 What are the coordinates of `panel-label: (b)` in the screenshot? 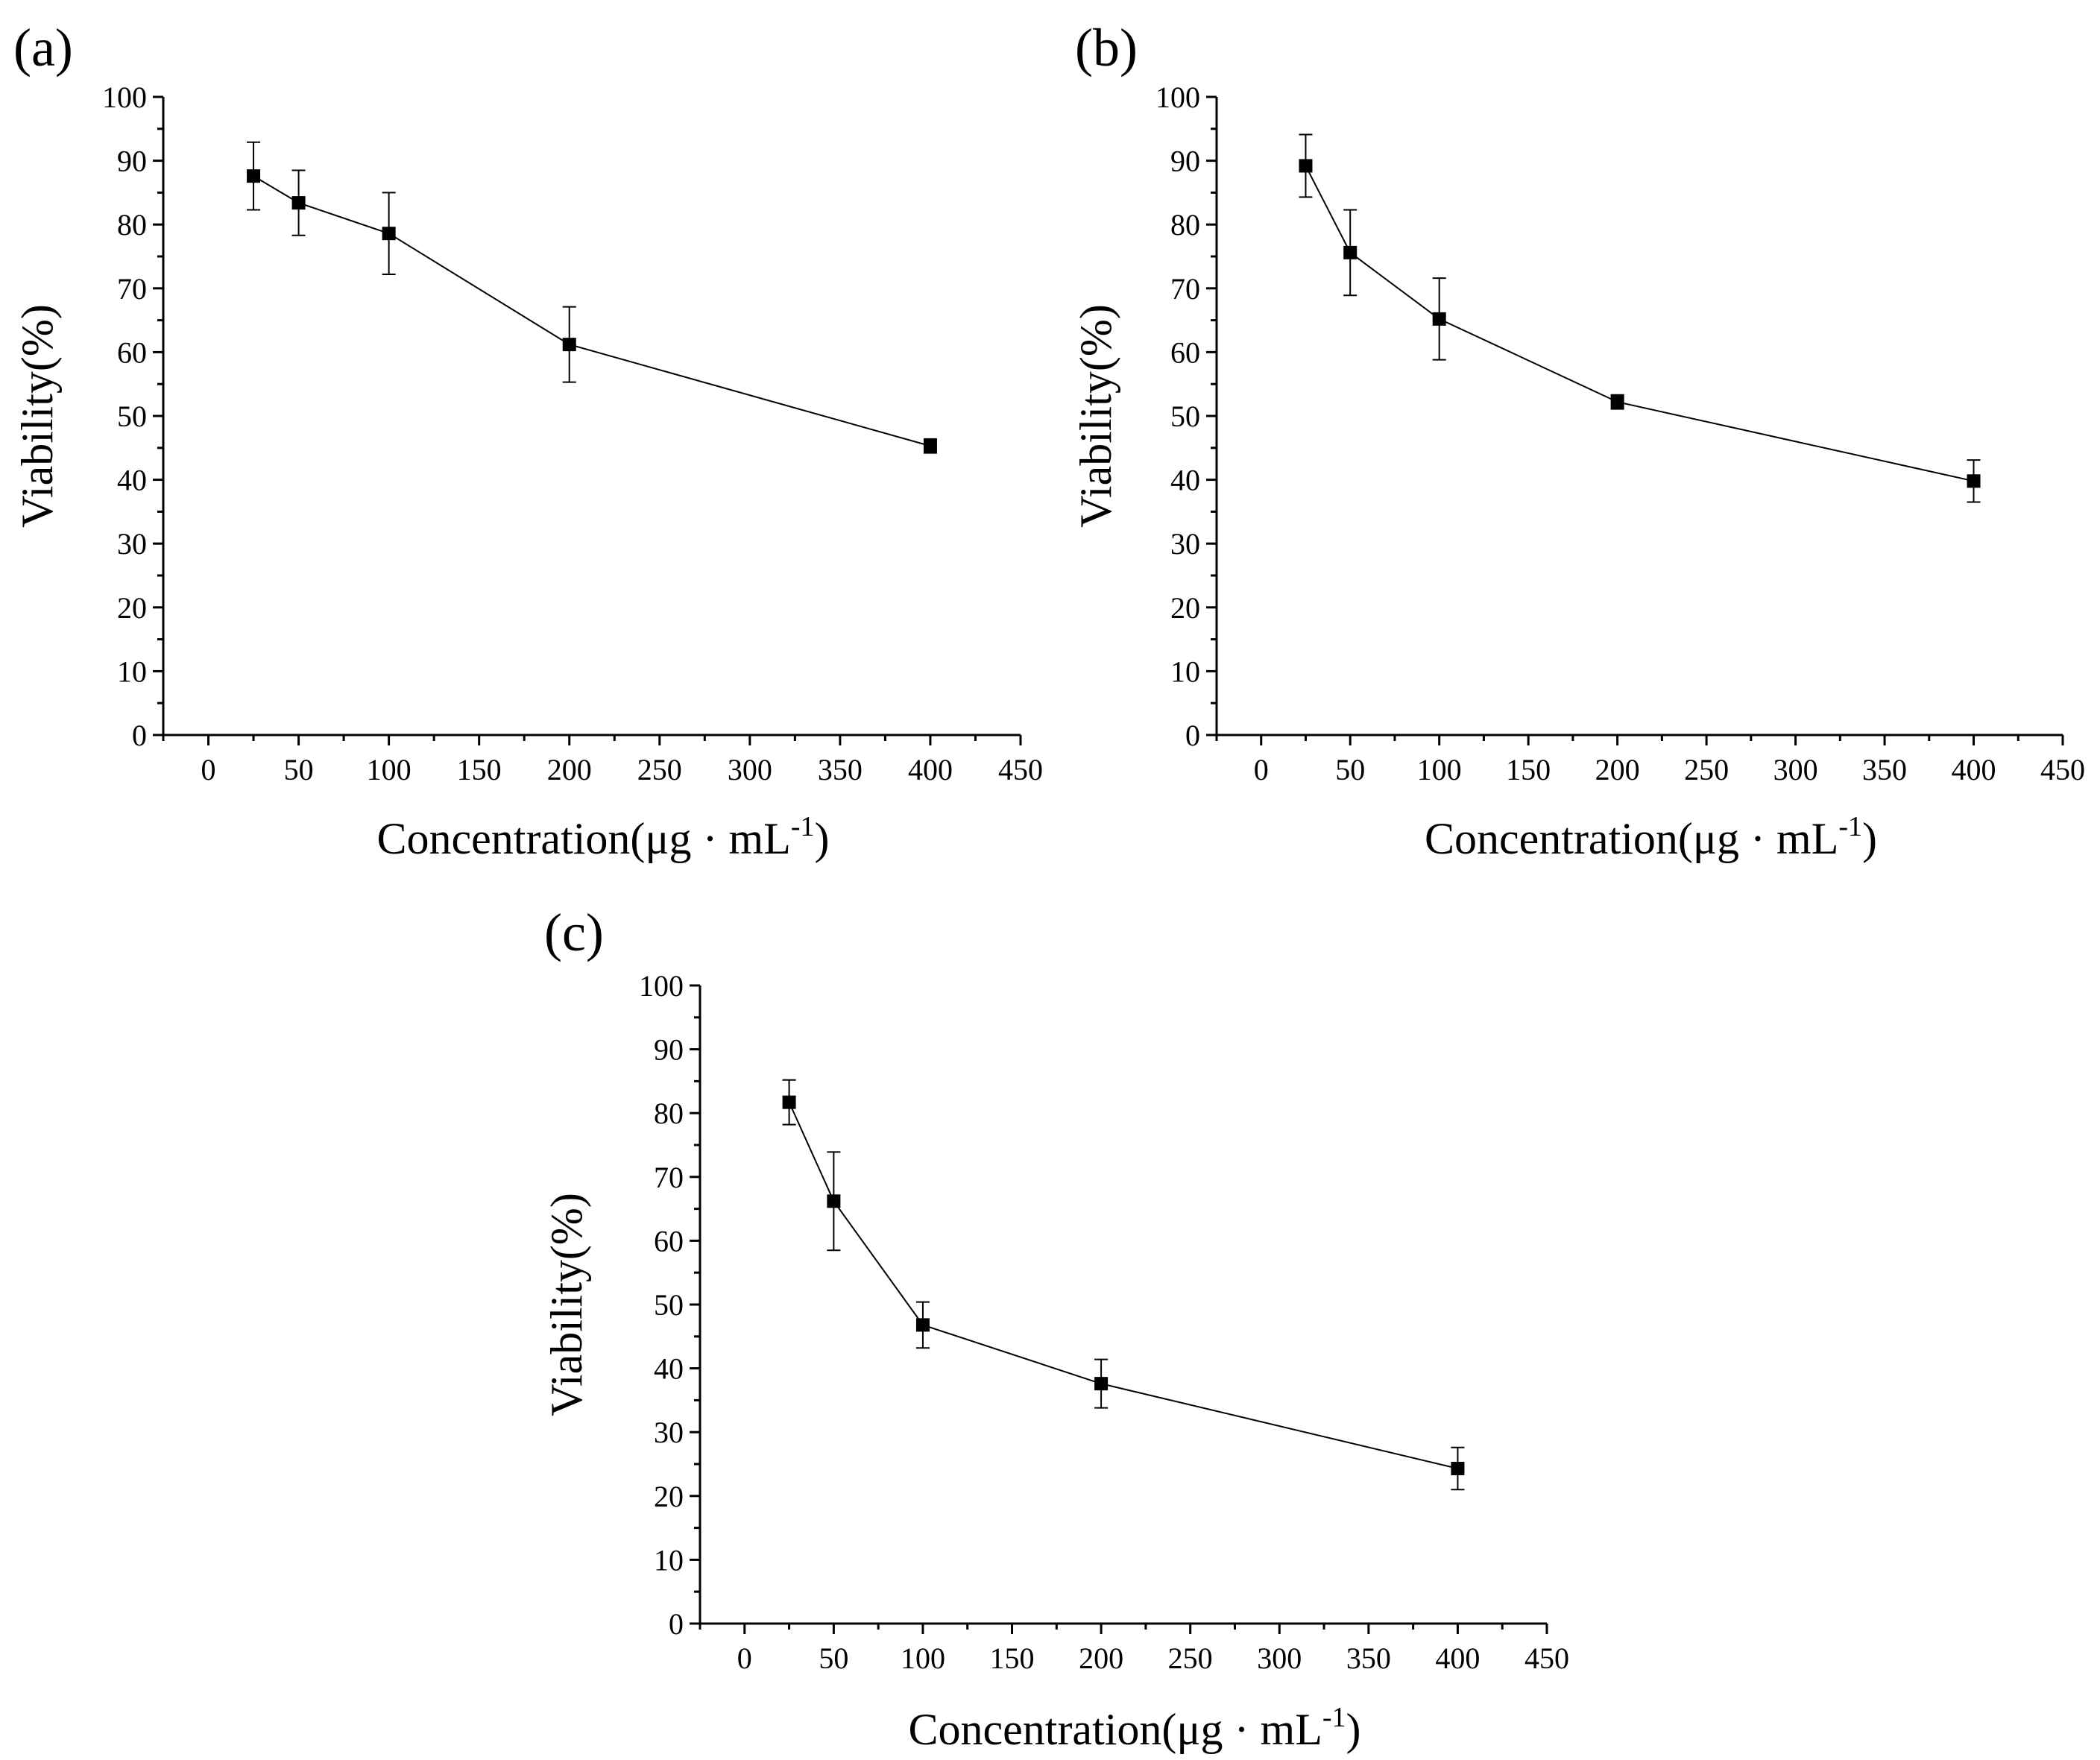 It's located at (1106, 48).